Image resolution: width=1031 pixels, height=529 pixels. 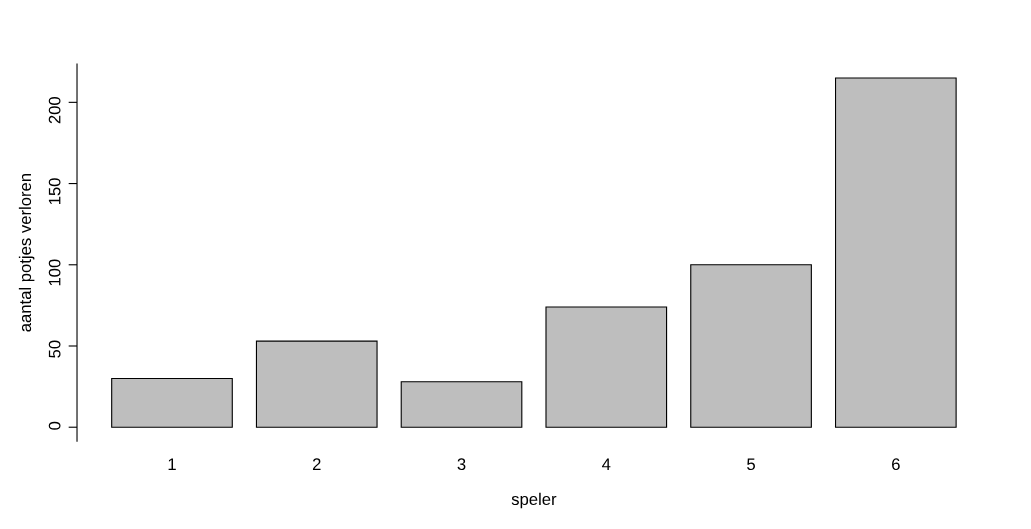 I want to click on x-tick-label: 5, so click(x=751, y=464).